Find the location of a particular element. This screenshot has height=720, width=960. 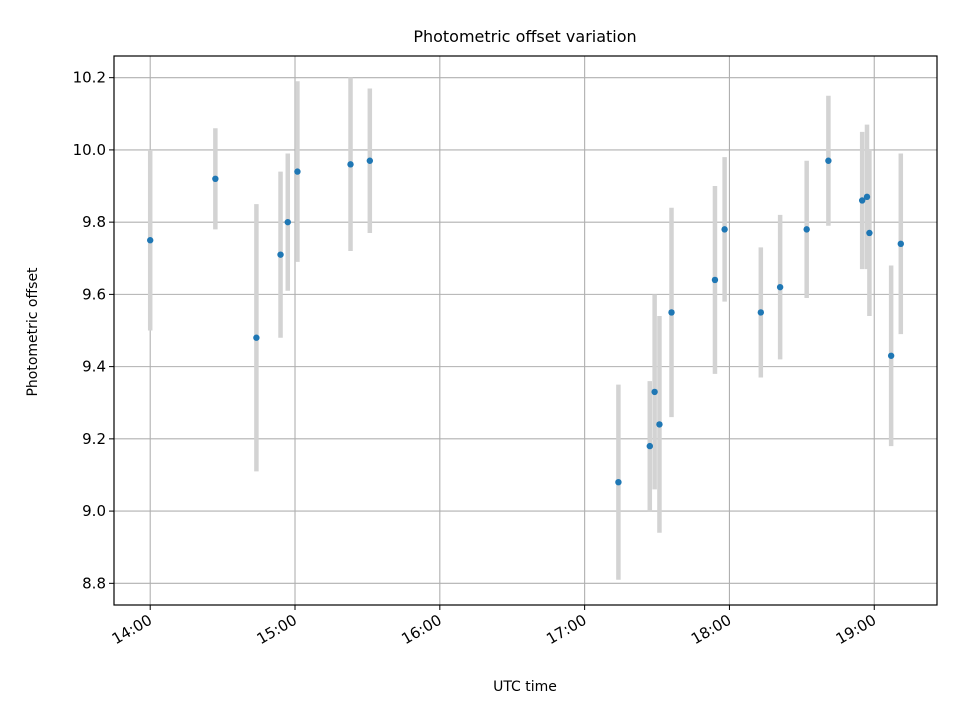

y-tick-label: 8.8 is located at coordinates (94, 583).